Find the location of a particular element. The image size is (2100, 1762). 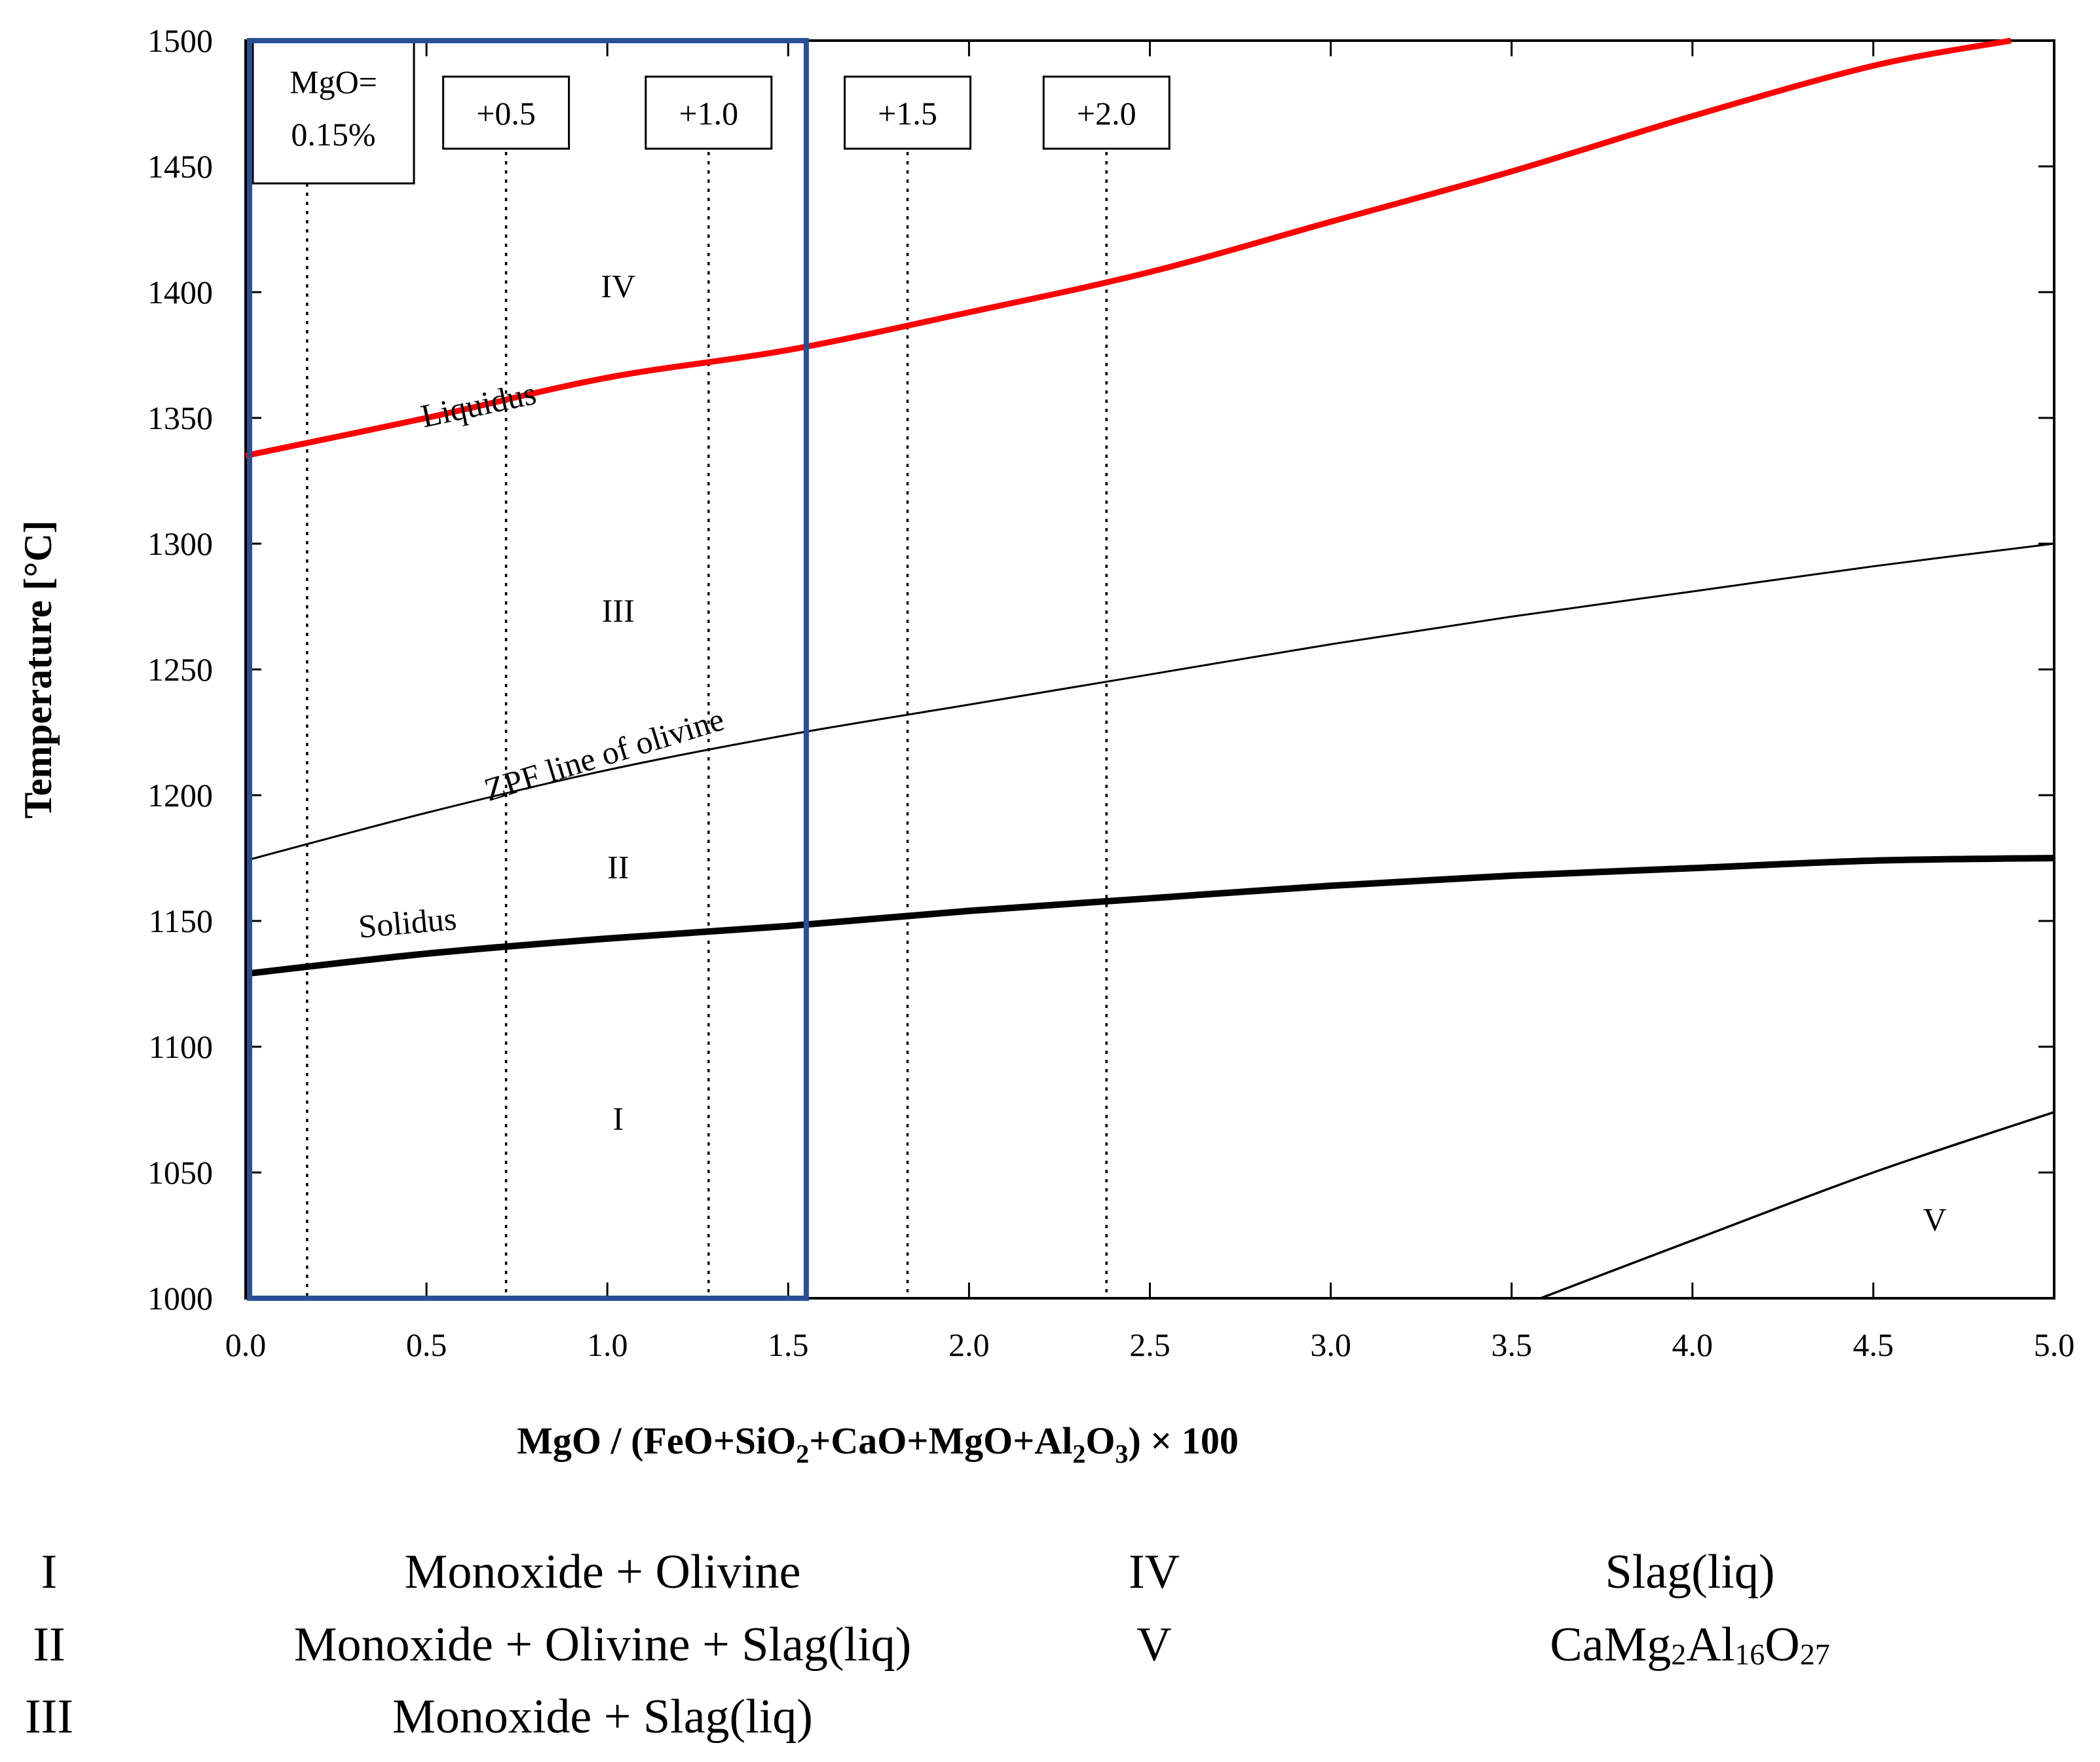

annotation-ii: II is located at coordinates (618, 868).